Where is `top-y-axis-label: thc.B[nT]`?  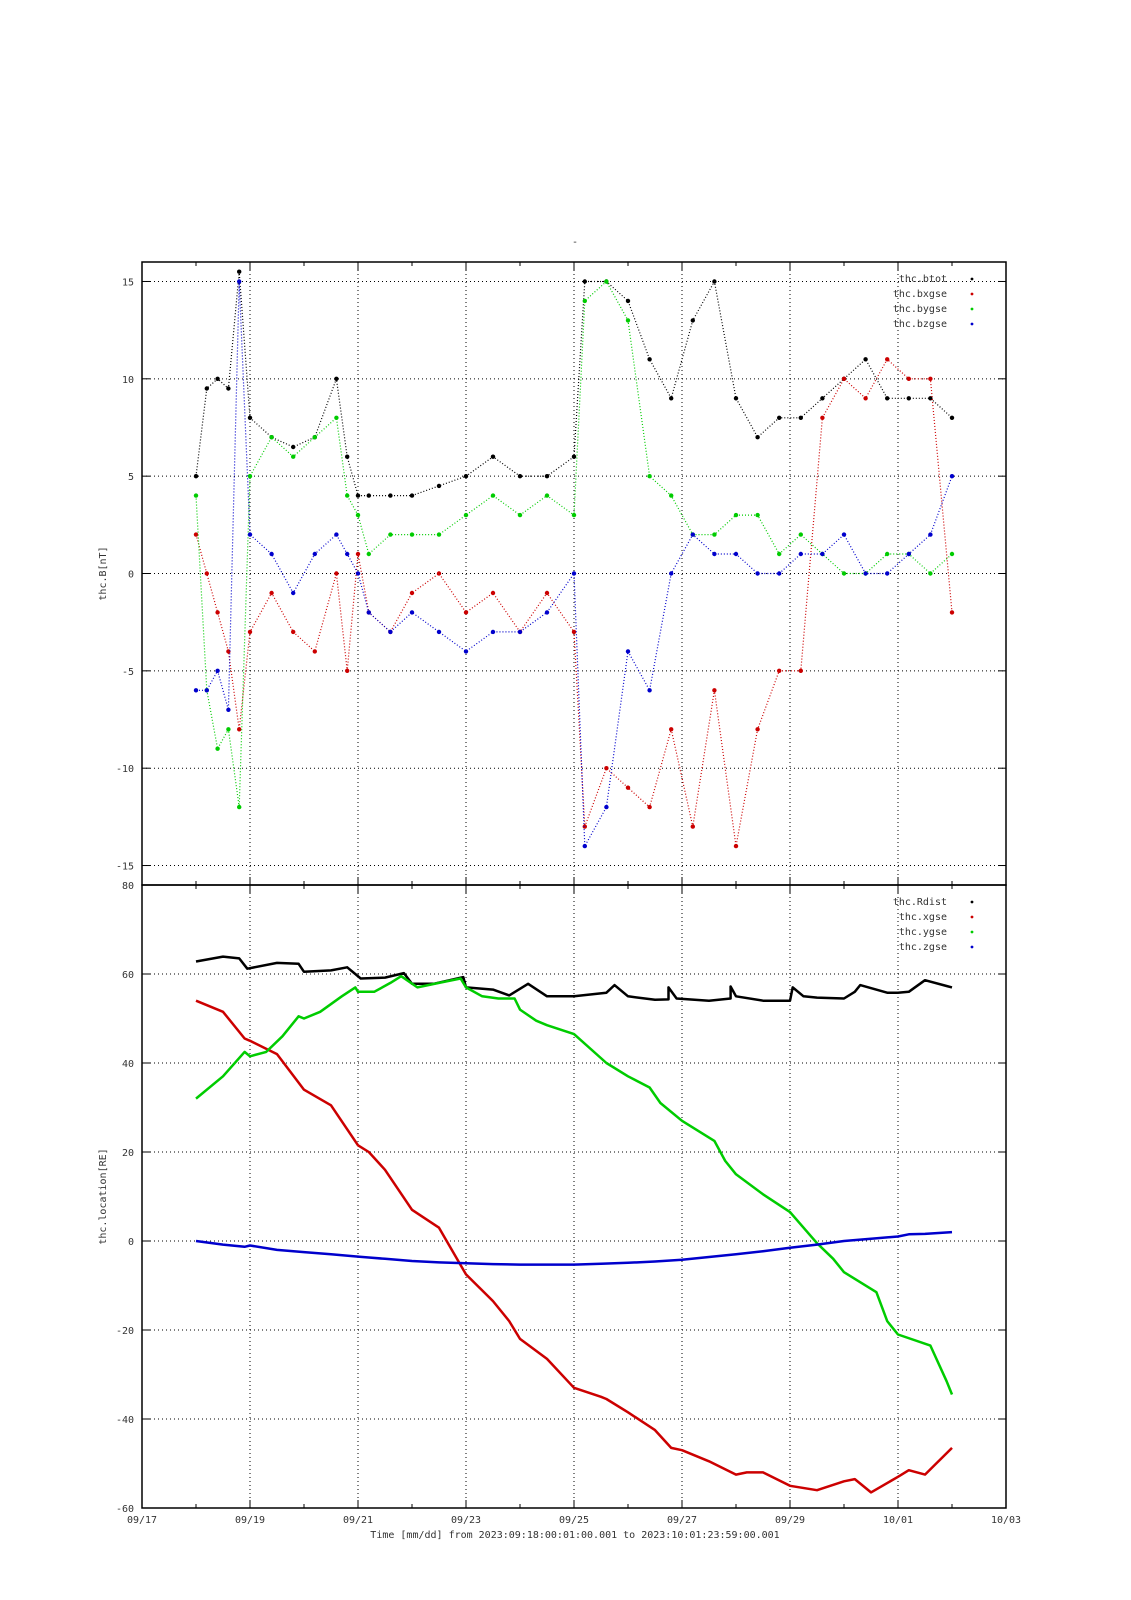 top-y-axis-label: thc.B[nT] is located at coordinates (103, 573).